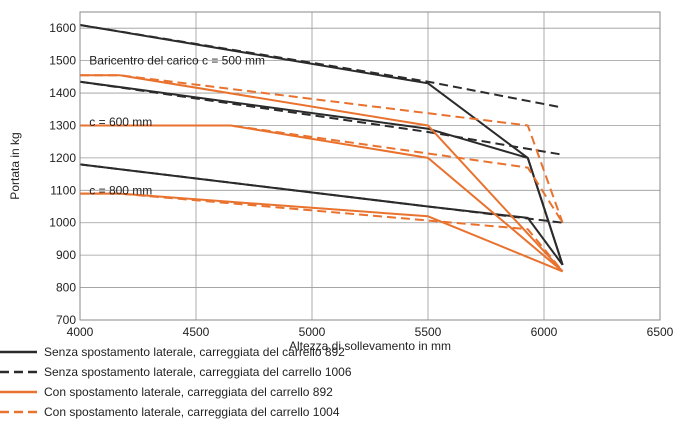  What do you see at coordinates (177, 61) in the screenshot?
I see `annotation-label: Baricentro del carico c = 500 mm` at bounding box center [177, 61].